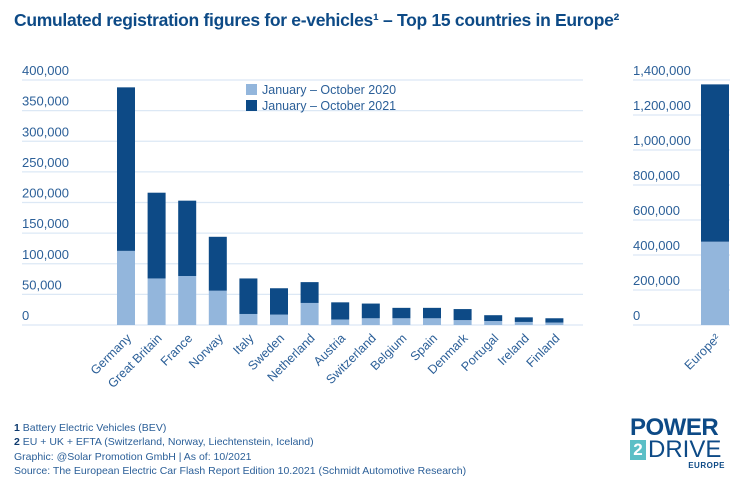 Image resolution: width=750 pixels, height=492 pixels. I want to click on y-tick-label: 350,000, so click(45, 101).